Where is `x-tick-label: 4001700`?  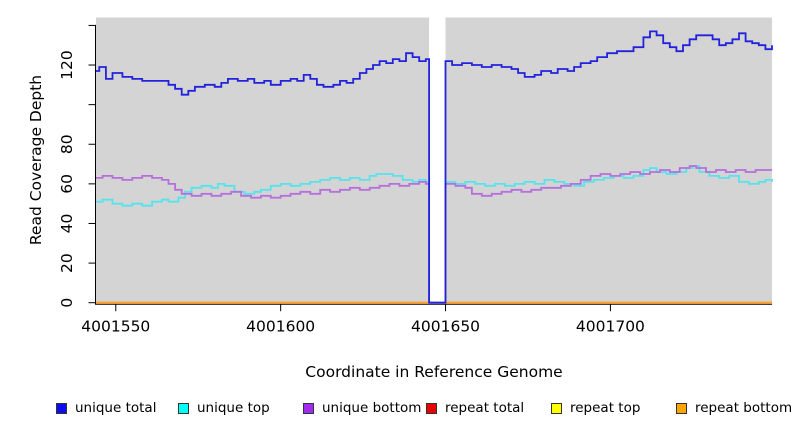
x-tick-label: 4001700 is located at coordinates (610, 327).